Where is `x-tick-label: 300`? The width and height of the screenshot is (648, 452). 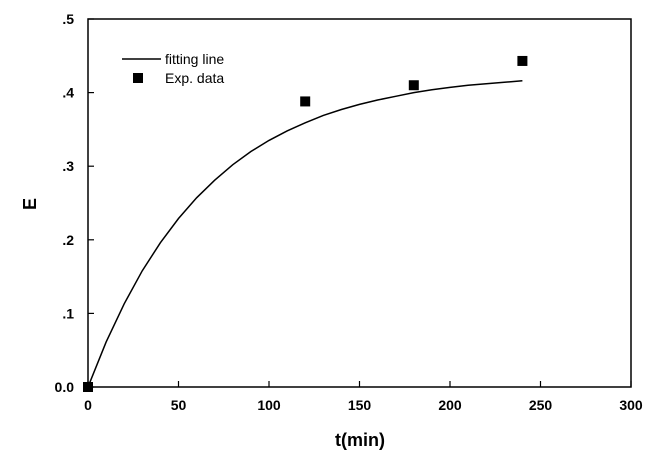 x-tick-label: 300 is located at coordinates (631, 405).